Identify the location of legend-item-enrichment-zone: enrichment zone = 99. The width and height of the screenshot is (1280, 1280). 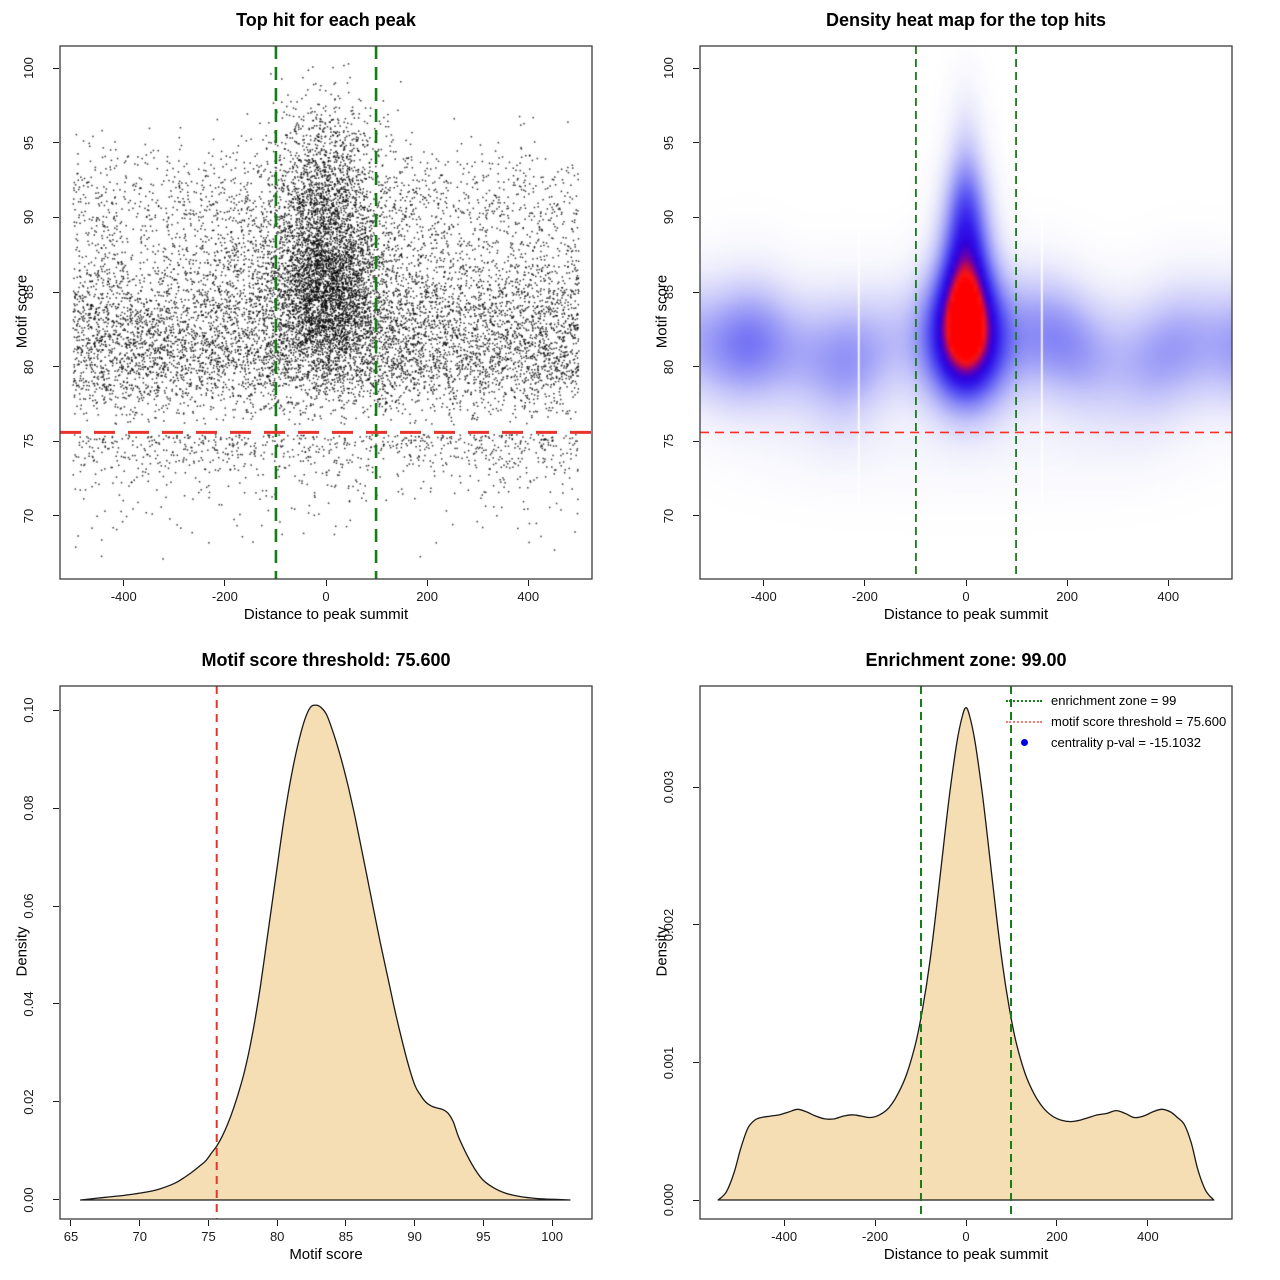
(1116, 700).